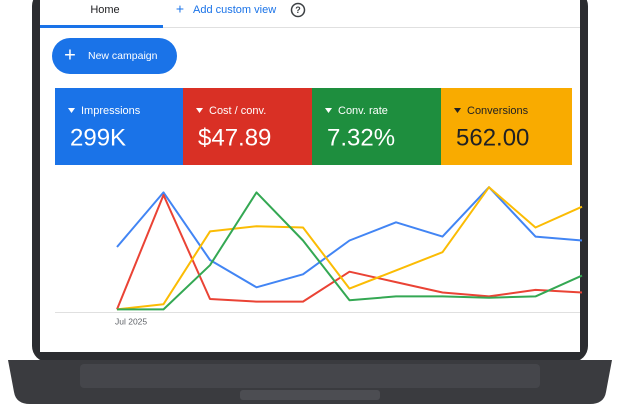 The image size is (620, 415). Describe the element at coordinates (361, 137) in the screenshot. I see `metric-value: 7.32%` at that location.